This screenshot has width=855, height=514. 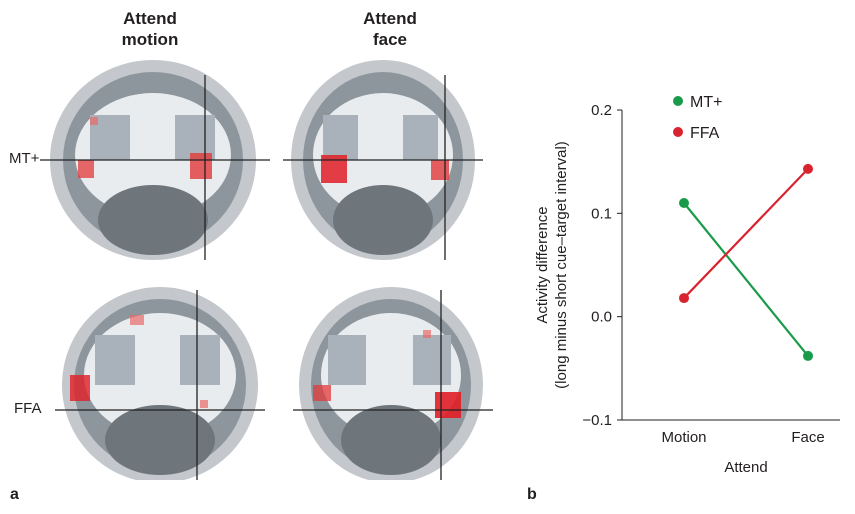 I want to click on data-point-ffa-motion, so click(x=684, y=298).